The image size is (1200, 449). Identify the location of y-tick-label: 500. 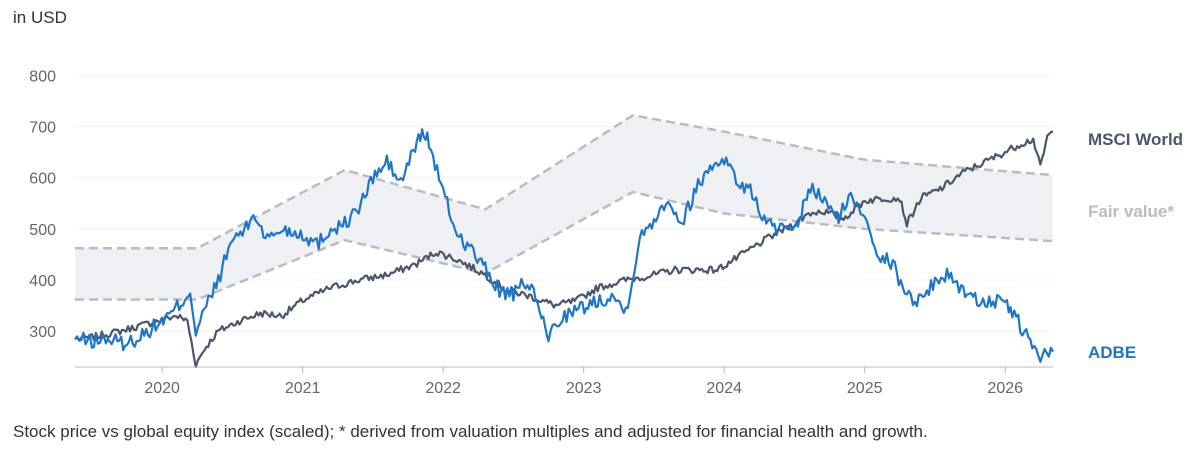
(42, 230).